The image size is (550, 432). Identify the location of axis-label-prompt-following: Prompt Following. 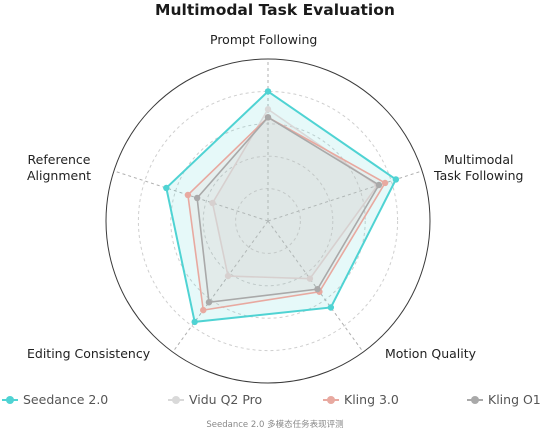
(264, 39).